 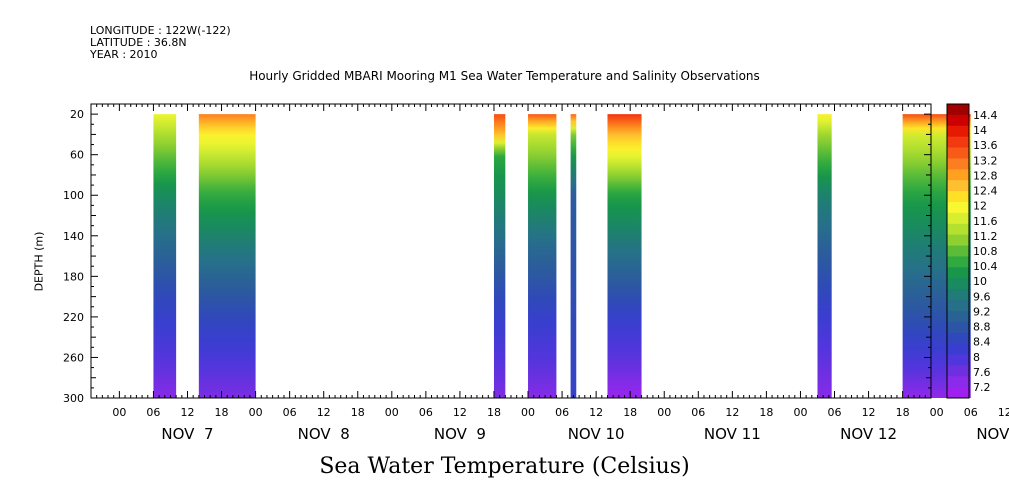 I want to click on x-day-label: NOV 11, so click(x=732, y=434).